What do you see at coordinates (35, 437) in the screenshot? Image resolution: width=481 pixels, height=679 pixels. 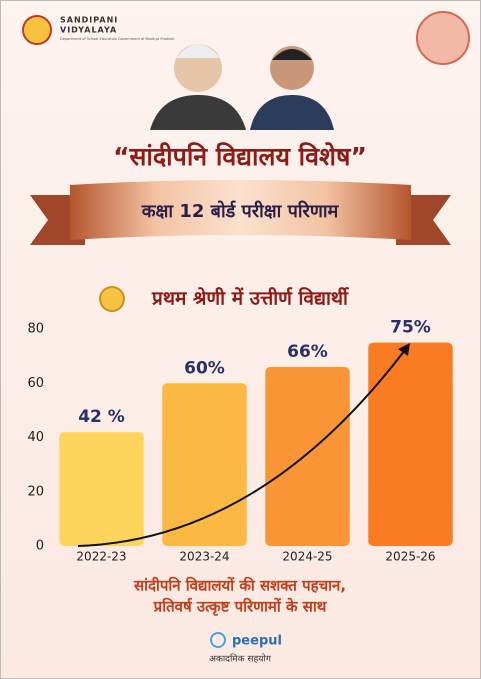 I see `y-tick-label: 40` at bounding box center [35, 437].